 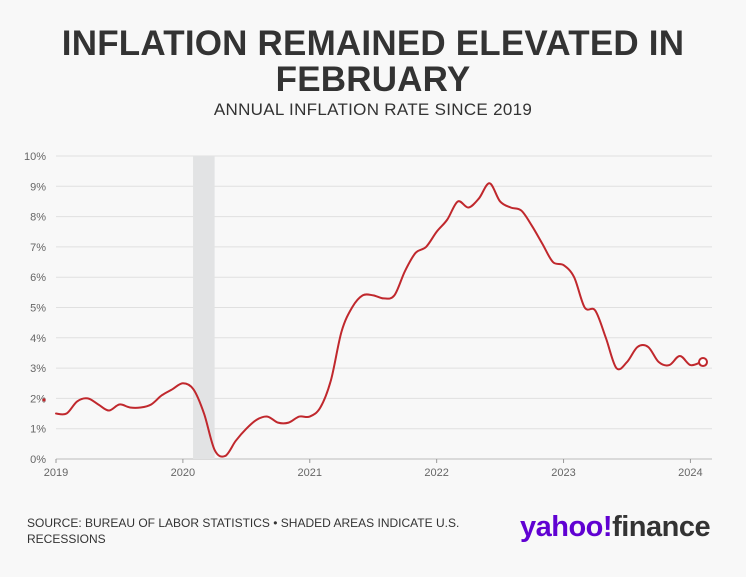 What do you see at coordinates (38, 248) in the screenshot?
I see `y-tick-label: 7%` at bounding box center [38, 248].